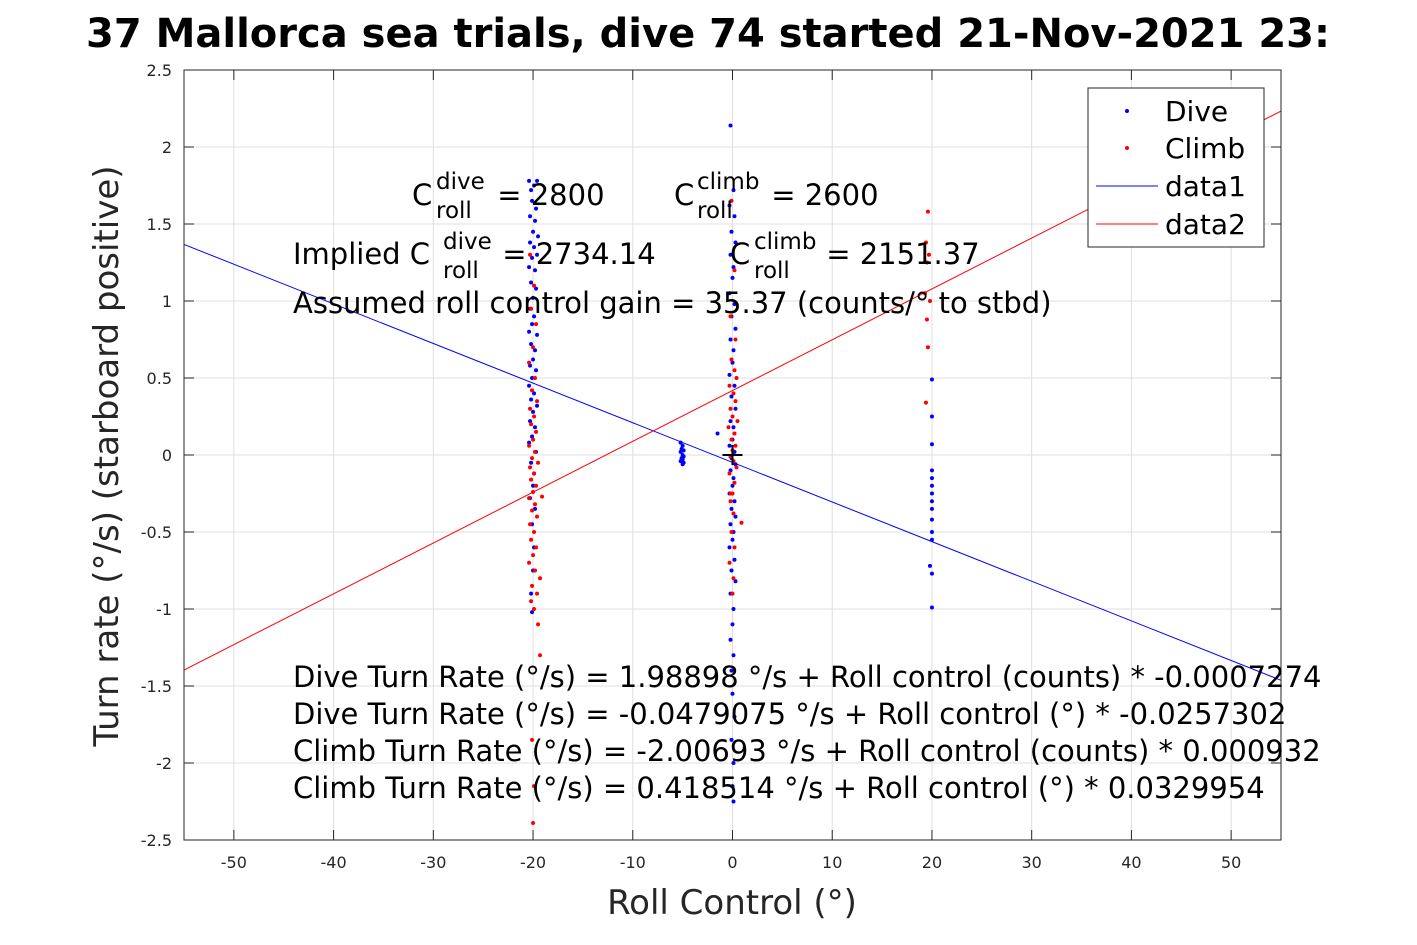 This screenshot has width=1417, height=945. What do you see at coordinates (167, 455) in the screenshot?
I see `y-tick-label: 0` at bounding box center [167, 455].